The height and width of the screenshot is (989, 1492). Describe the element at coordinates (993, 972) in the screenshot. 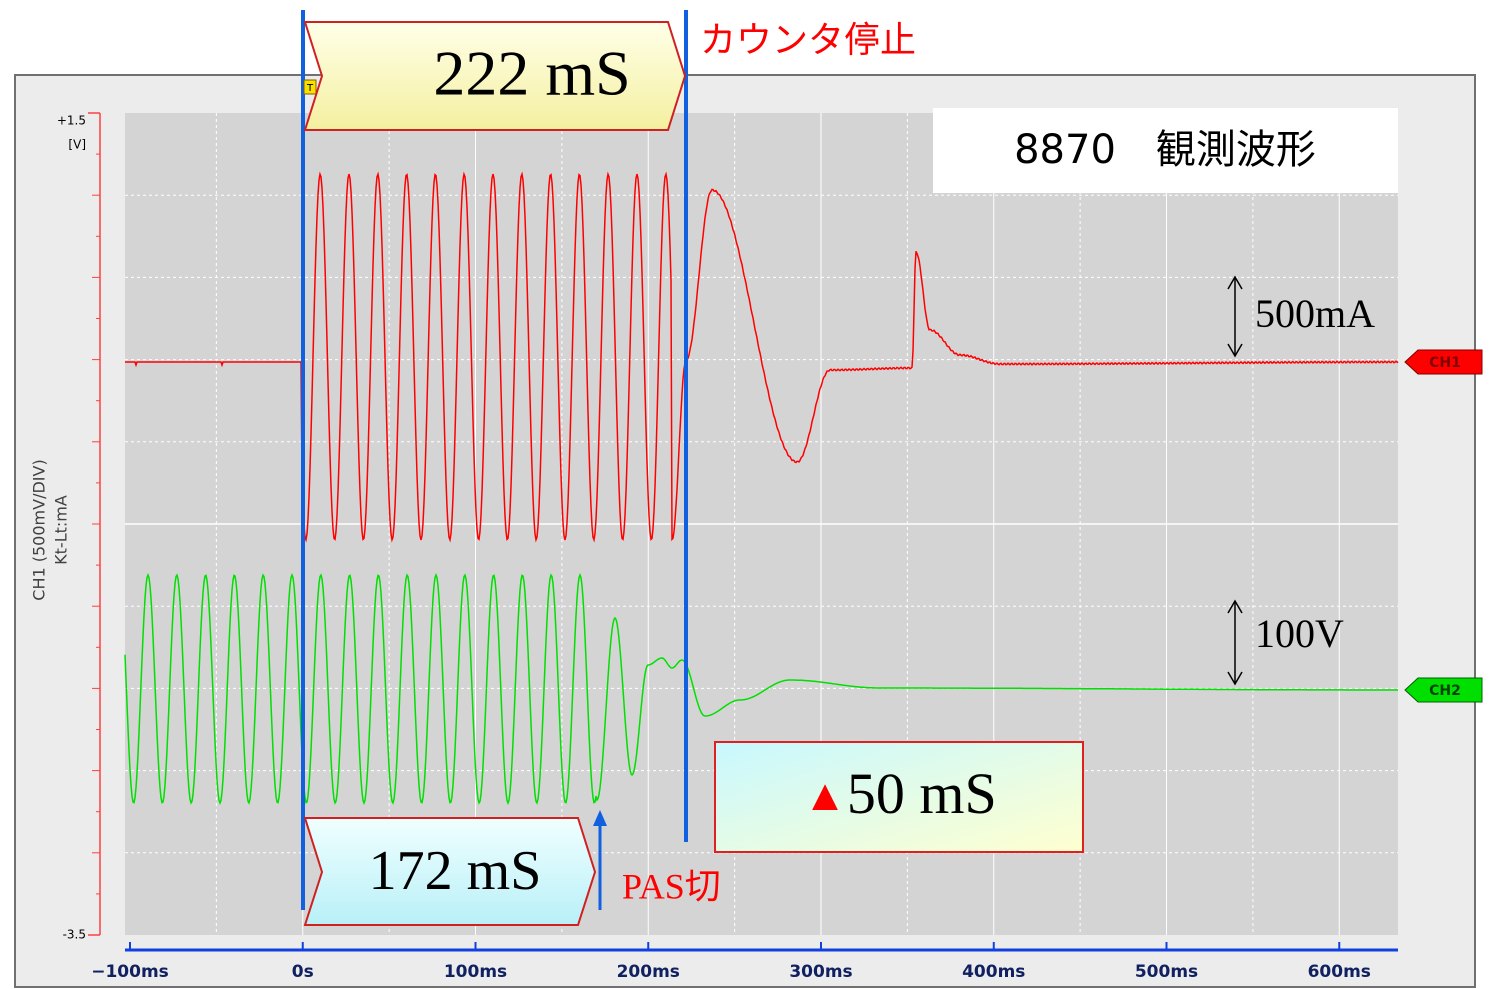

I see `x-tick-label: 400ms` at that location.